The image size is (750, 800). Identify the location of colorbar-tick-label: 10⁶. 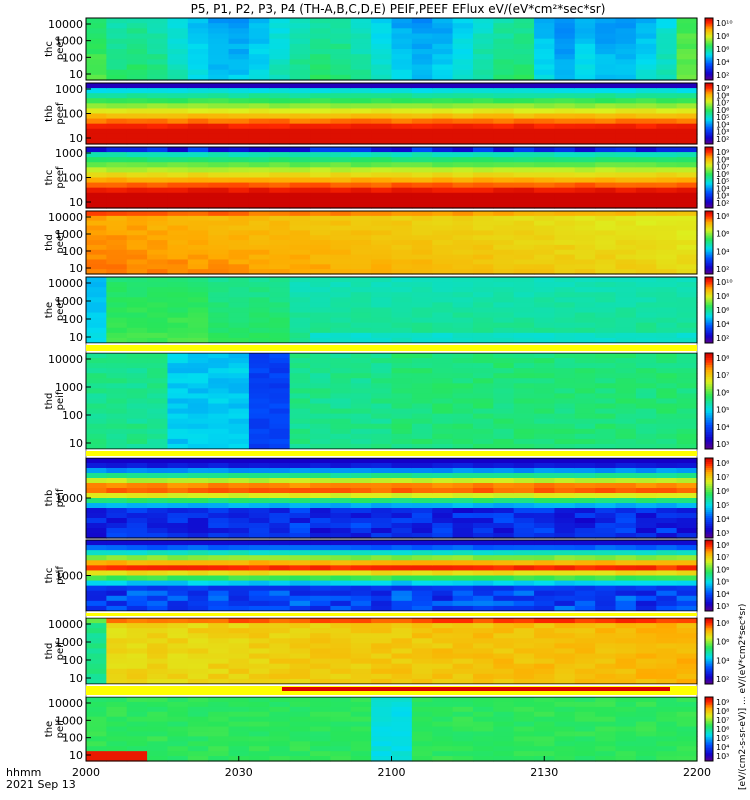
(722, 310).